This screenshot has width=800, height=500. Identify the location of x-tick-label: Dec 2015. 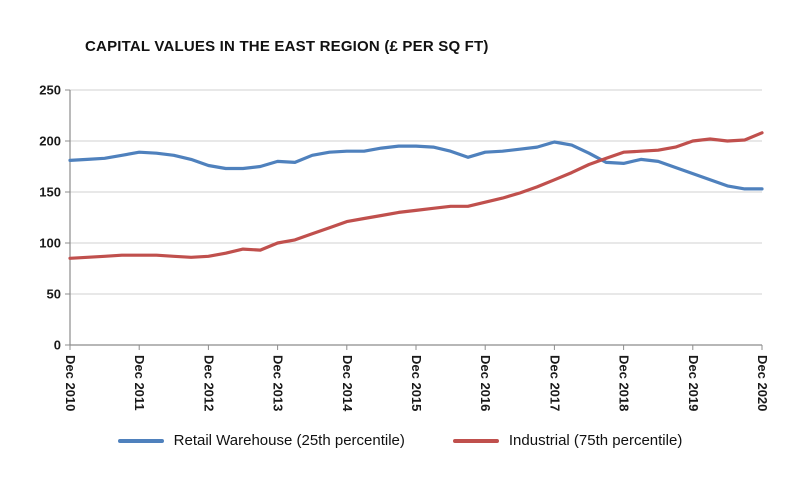
(416, 383).